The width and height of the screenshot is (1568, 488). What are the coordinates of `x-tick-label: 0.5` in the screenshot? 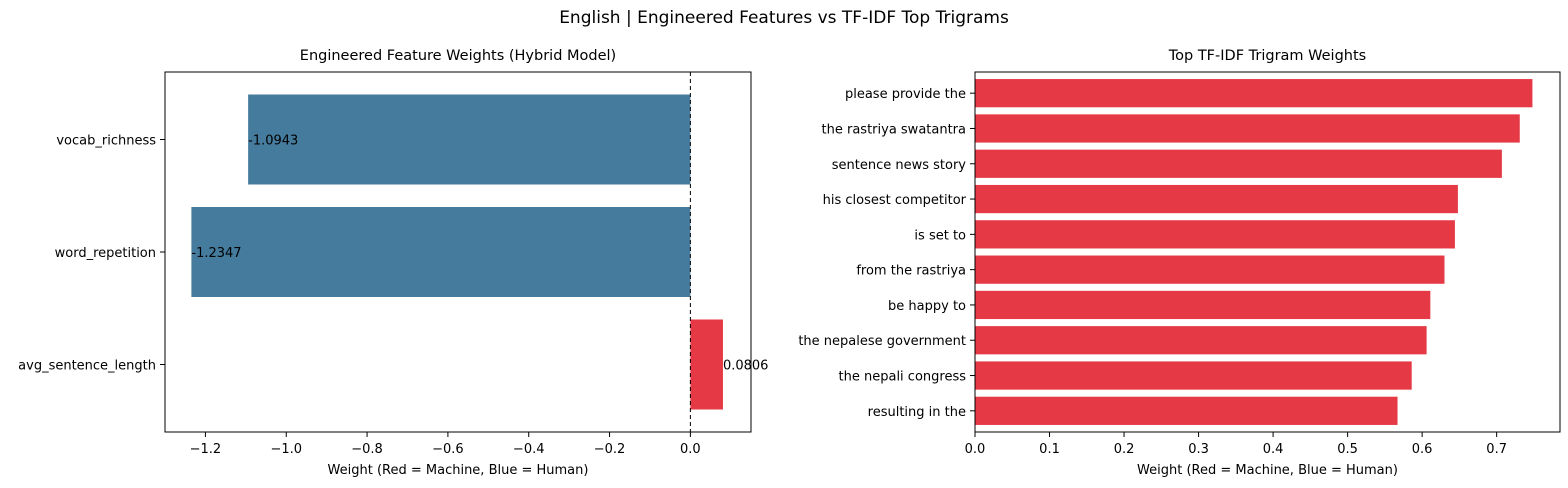 It's located at (1347, 449).